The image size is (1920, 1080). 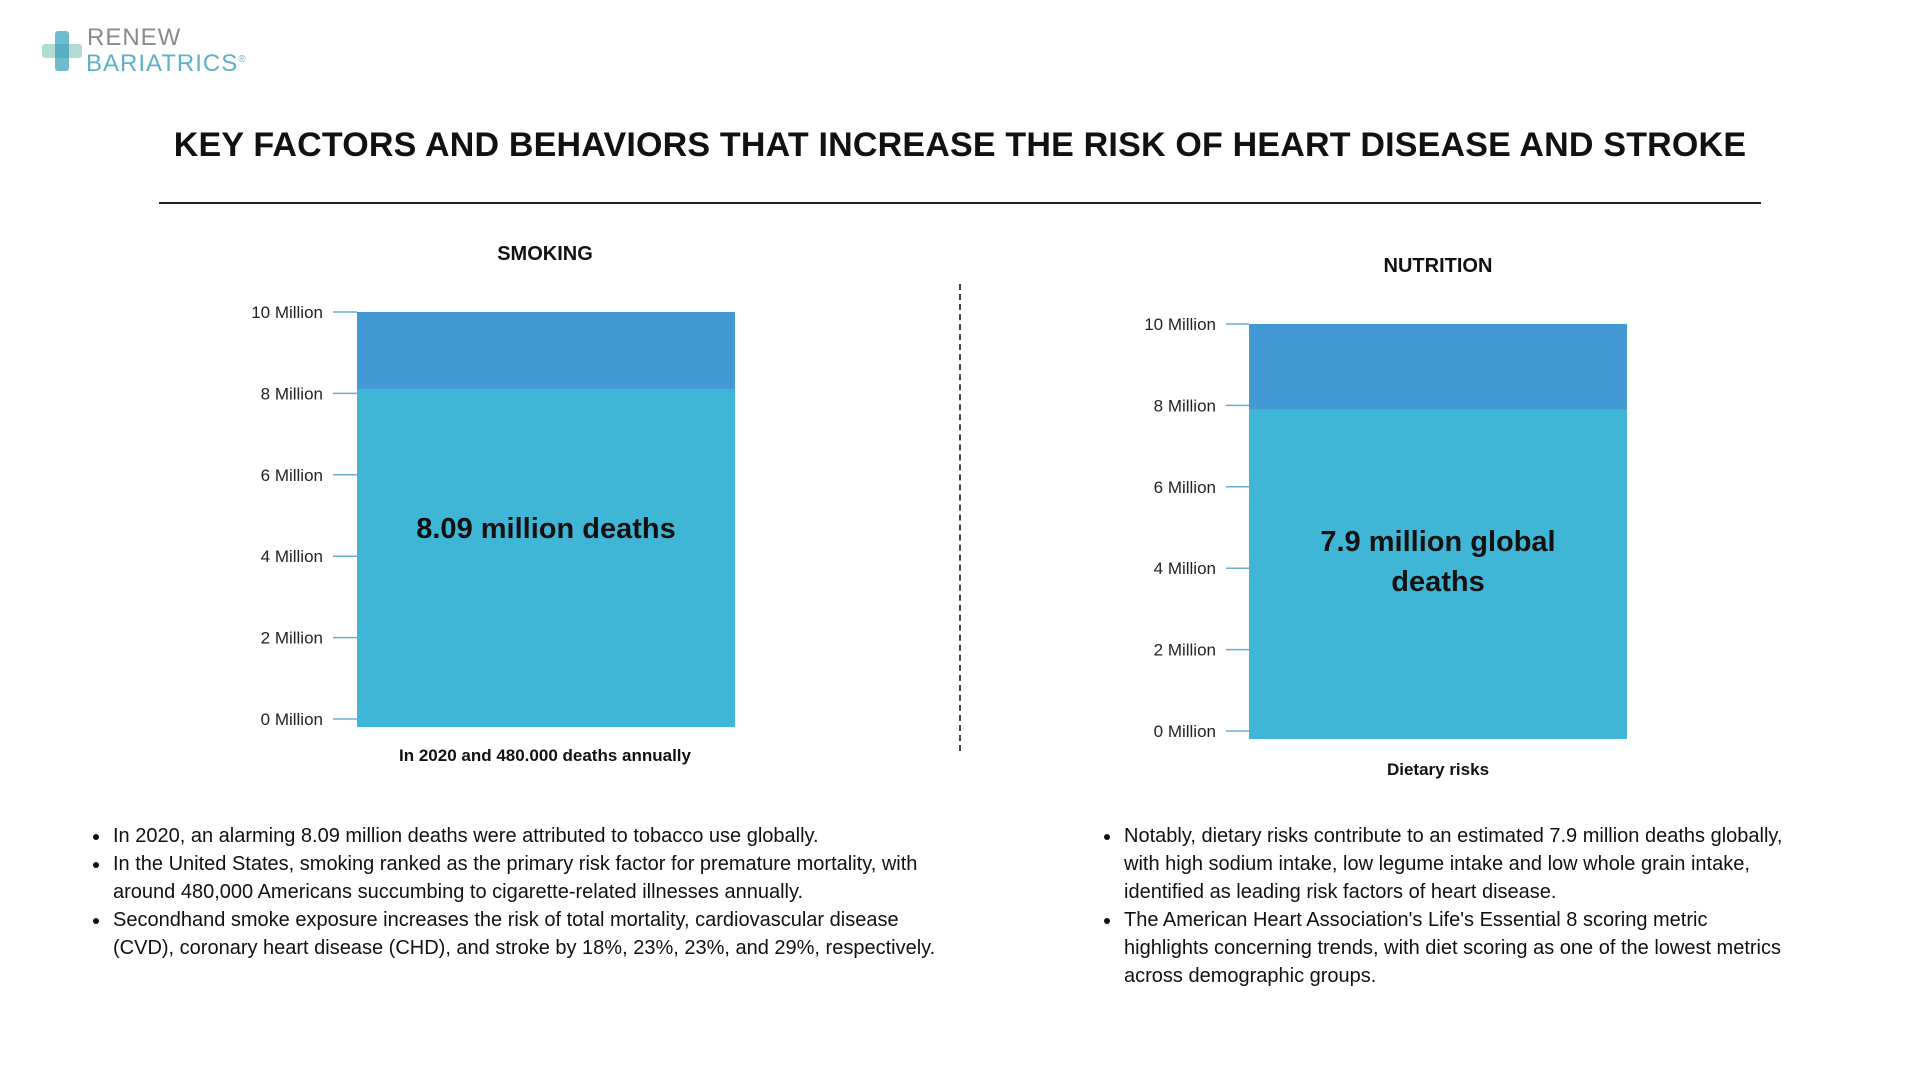 I want to click on smoking-chart-xlabel: In 2020 and 480.000 deaths annually, so click(x=545, y=755).